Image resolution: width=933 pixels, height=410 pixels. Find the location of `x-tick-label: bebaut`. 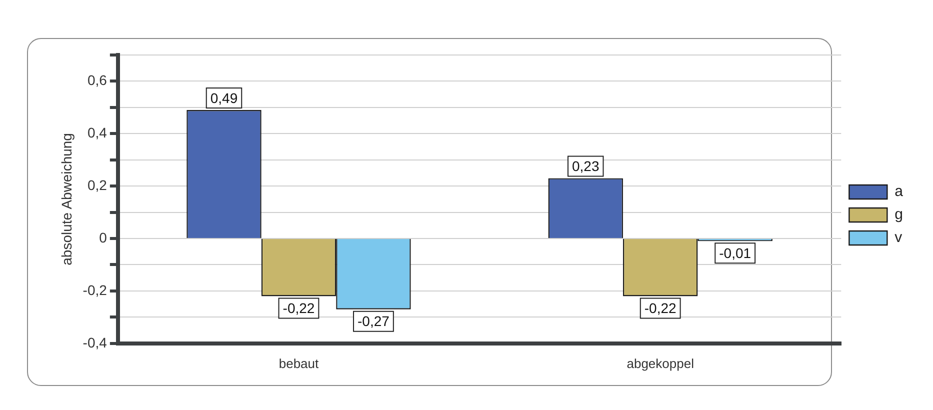

x-tick-label: bebaut is located at coordinates (298, 363).